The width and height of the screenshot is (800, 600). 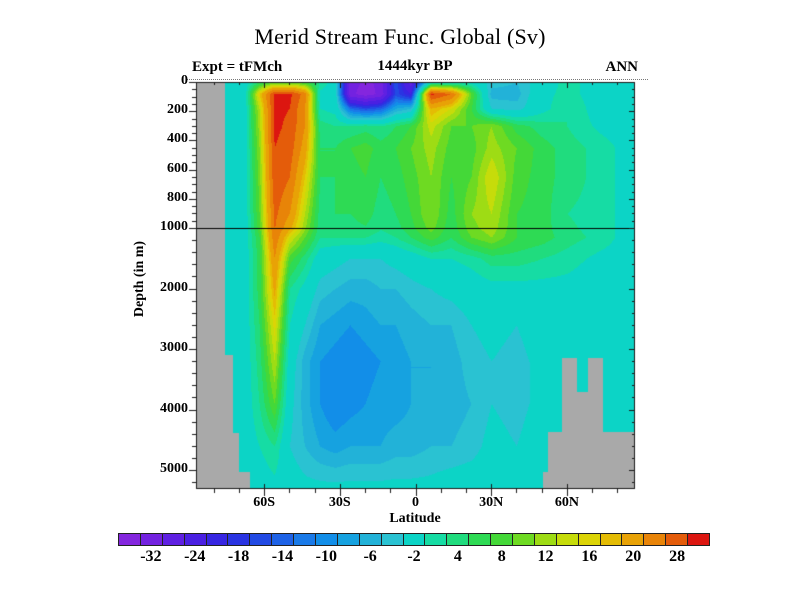 What do you see at coordinates (501, 556) in the screenshot?
I see `colorbar-tick-label: 8` at bounding box center [501, 556].